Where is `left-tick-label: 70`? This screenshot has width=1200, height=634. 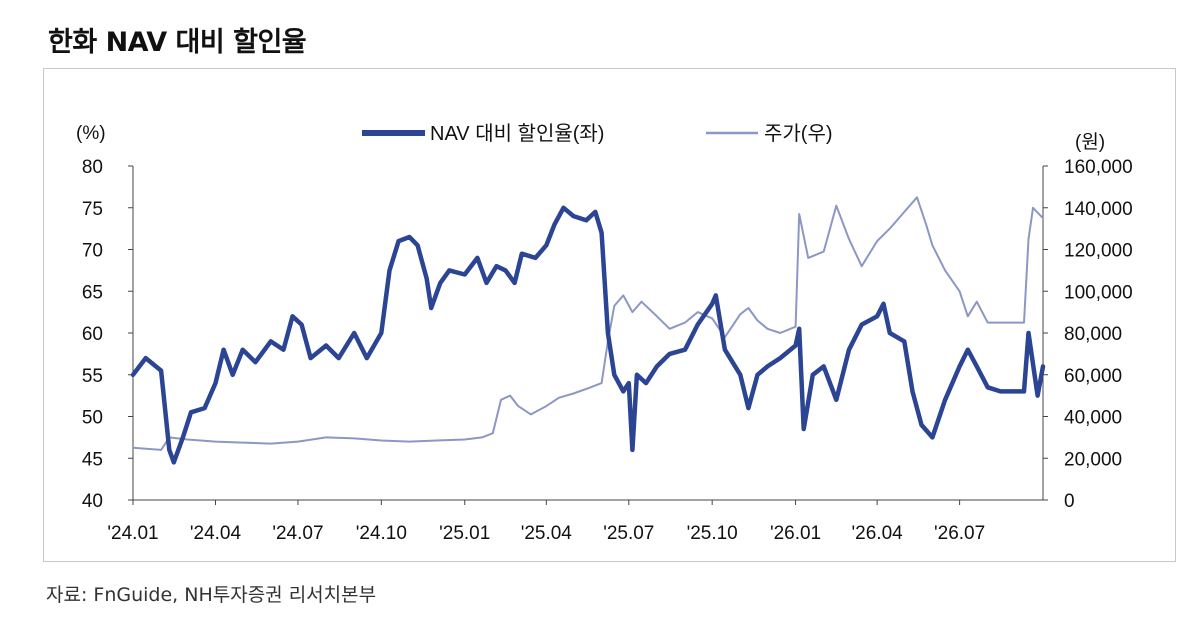 left-tick-label: 70 is located at coordinates (92, 251).